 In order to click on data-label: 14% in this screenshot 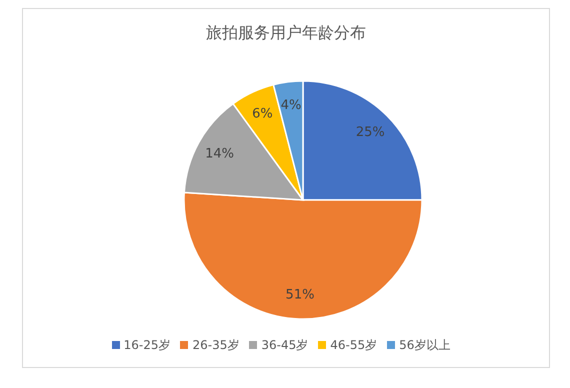, I will do `click(219, 154)`.